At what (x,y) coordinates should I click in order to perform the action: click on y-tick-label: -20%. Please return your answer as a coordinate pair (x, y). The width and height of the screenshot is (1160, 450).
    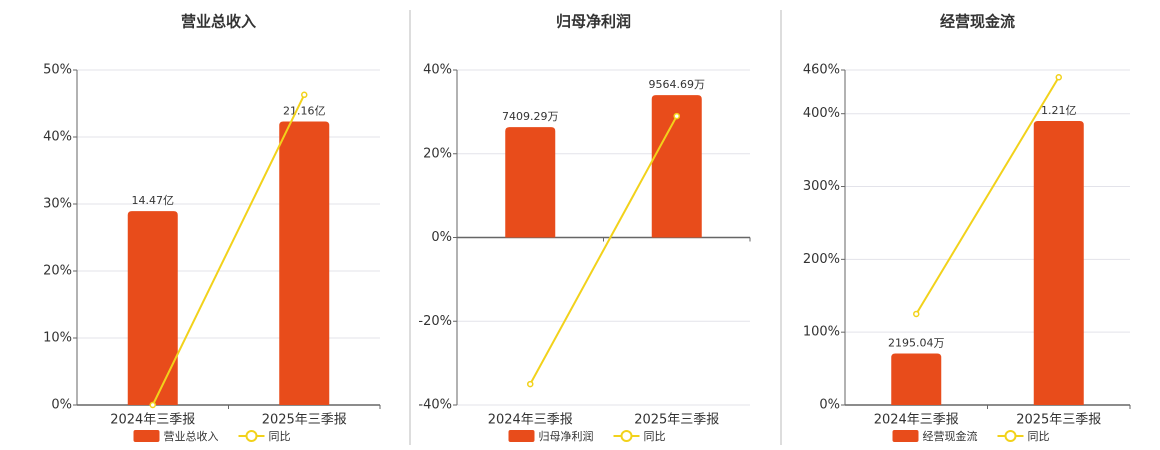
    Looking at the image, I should click on (435, 321).